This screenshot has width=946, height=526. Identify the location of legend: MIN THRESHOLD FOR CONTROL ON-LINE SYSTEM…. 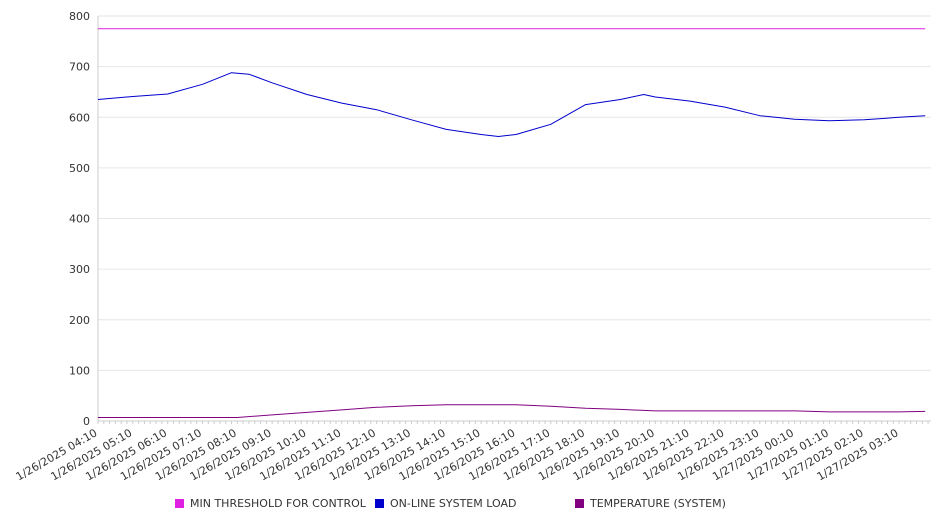
(473, 506).